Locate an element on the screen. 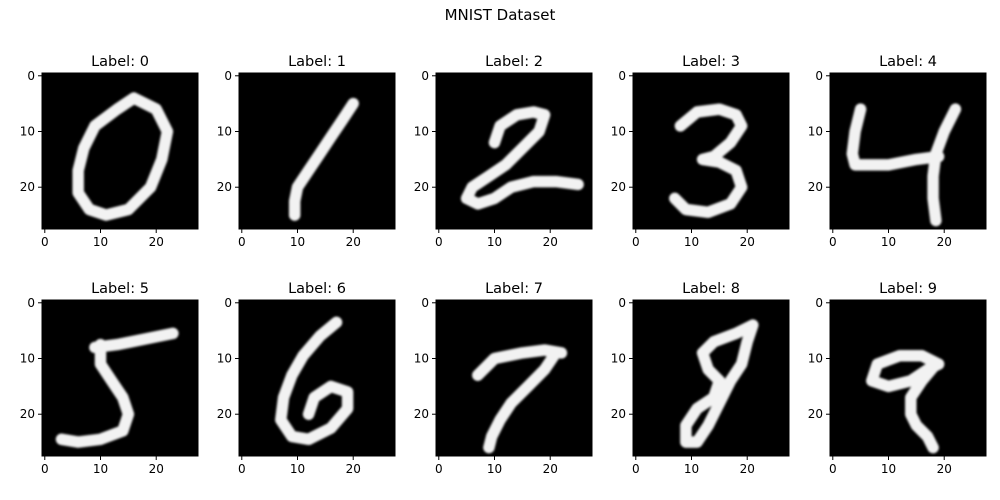 The height and width of the screenshot is (500, 1000). panel-title: Label: 0 is located at coordinates (120, 62).